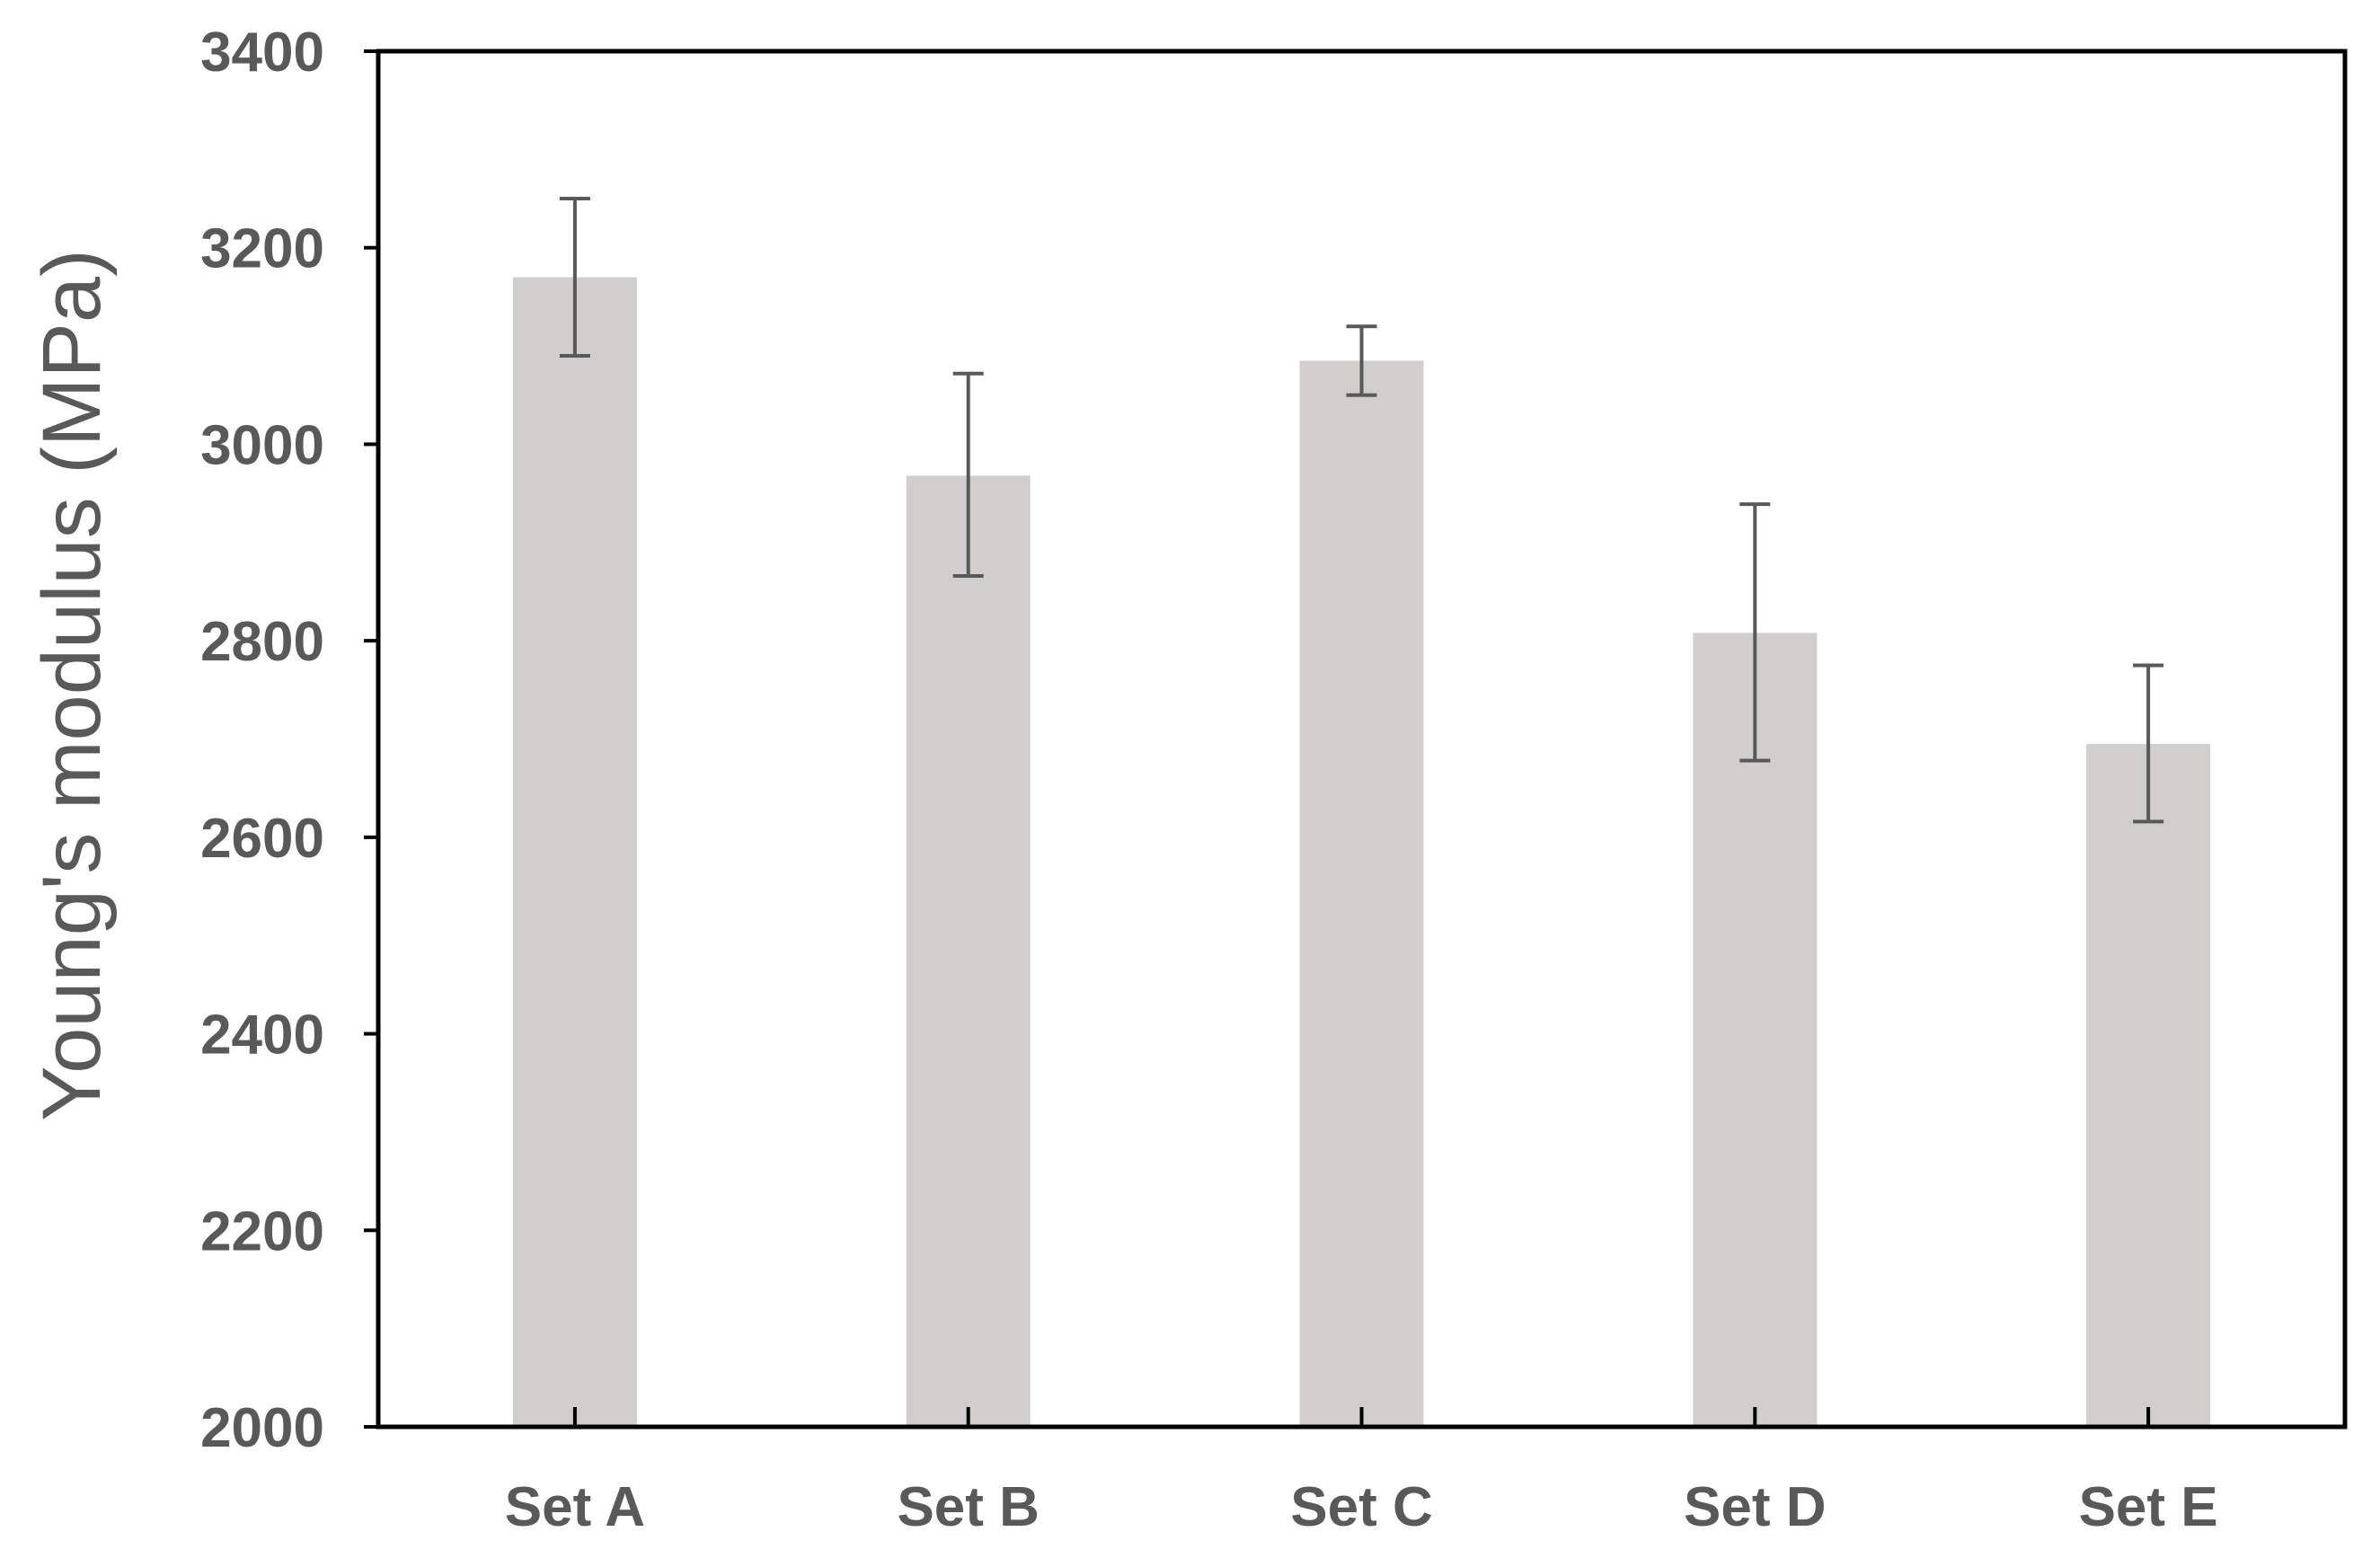 The image size is (2380, 1567). Describe the element at coordinates (575, 1507) in the screenshot. I see `x-tick-label: Set A` at that location.